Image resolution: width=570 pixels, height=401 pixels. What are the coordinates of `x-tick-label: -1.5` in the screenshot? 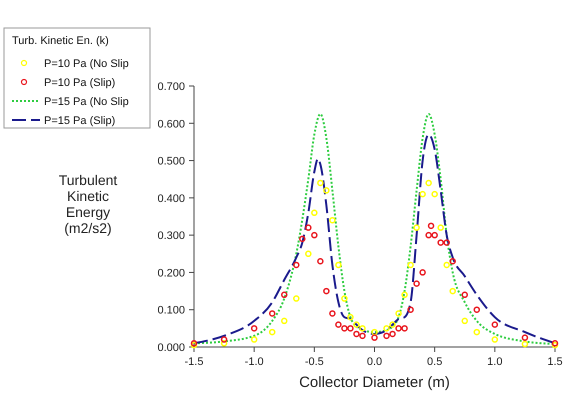 It's located at (194, 362).